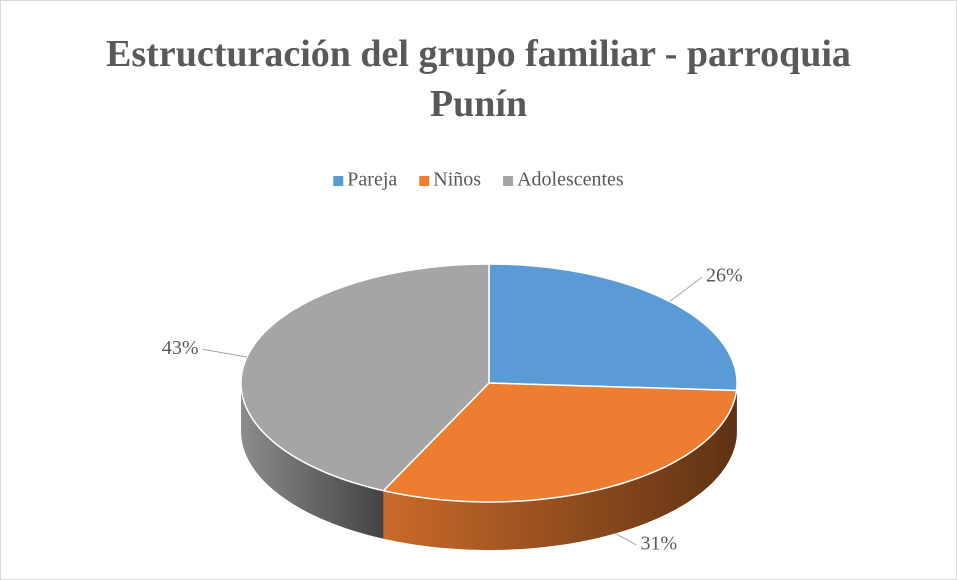  I want to click on legend-label: Niños, so click(457, 180).